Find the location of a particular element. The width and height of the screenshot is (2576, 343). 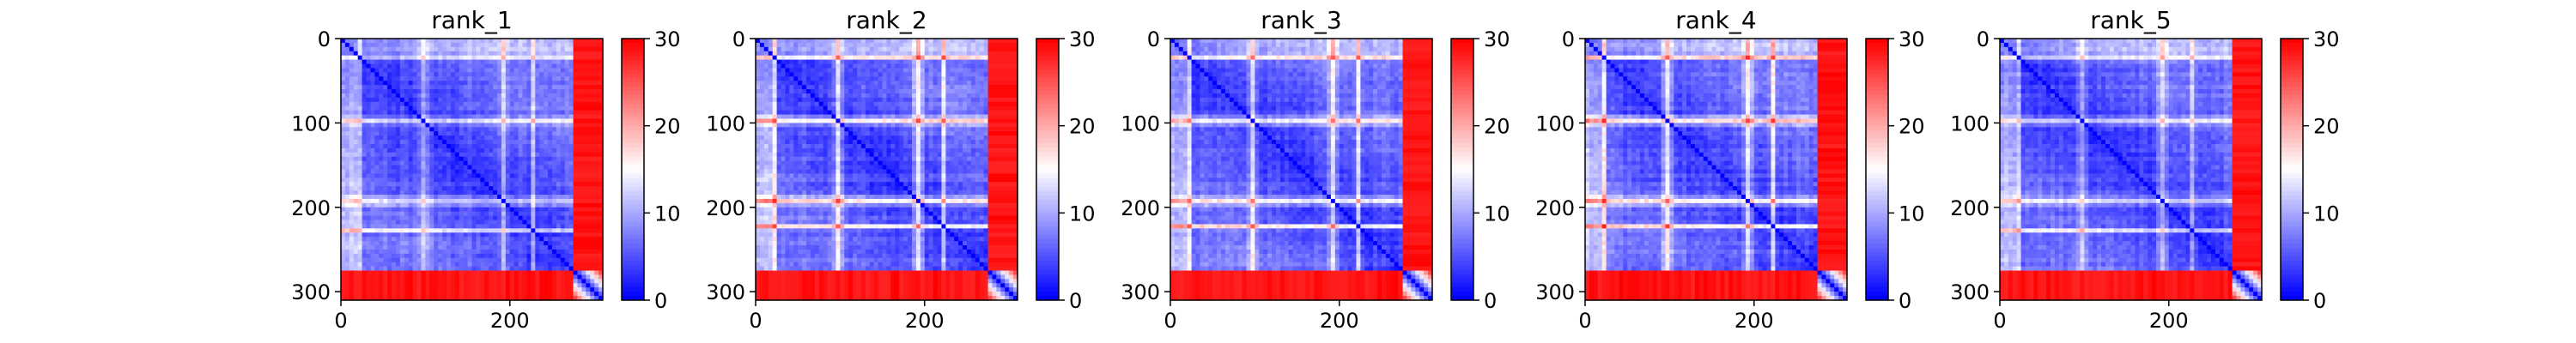

heatmap-cells is located at coordinates (472, 170).